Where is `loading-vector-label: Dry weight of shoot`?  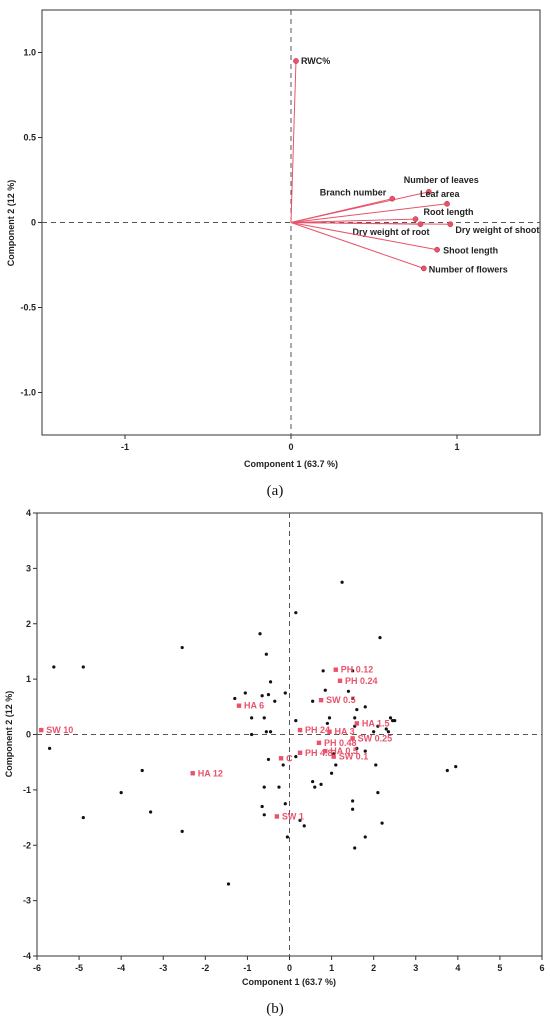 loading-vector-label: Dry weight of shoot is located at coordinates (497, 230).